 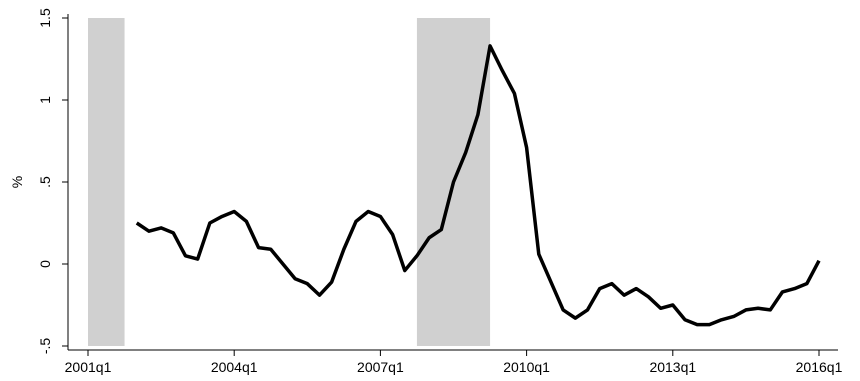 I want to click on y-tick-label: 1.5, so click(x=45, y=18).